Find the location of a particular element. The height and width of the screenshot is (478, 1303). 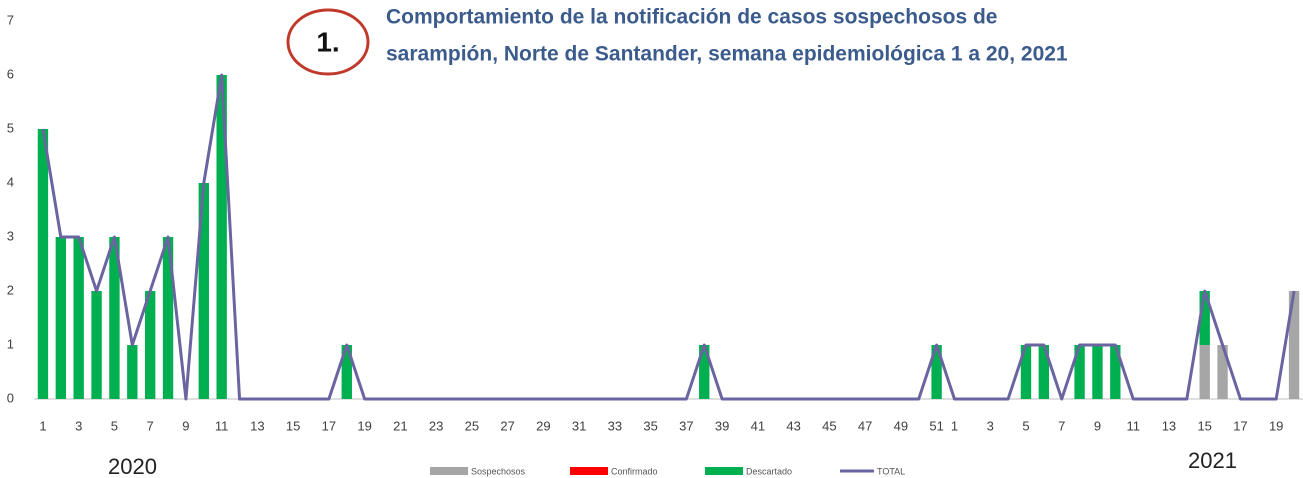

x-tick-label: 21 is located at coordinates (400, 425).